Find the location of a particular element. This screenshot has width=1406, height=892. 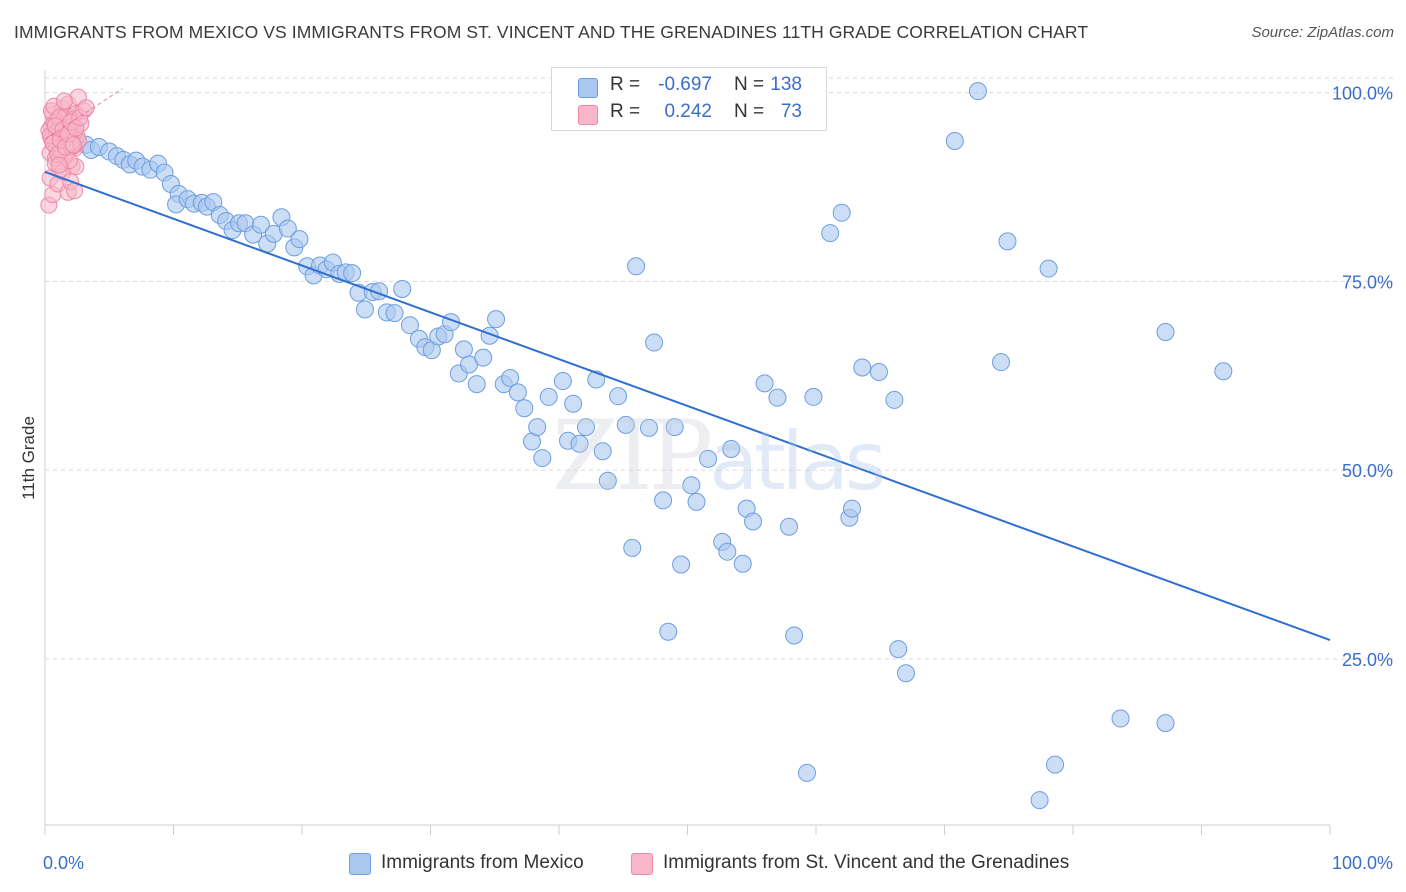

legend-n-value-st-vincent: 73 is located at coordinates (791, 111).